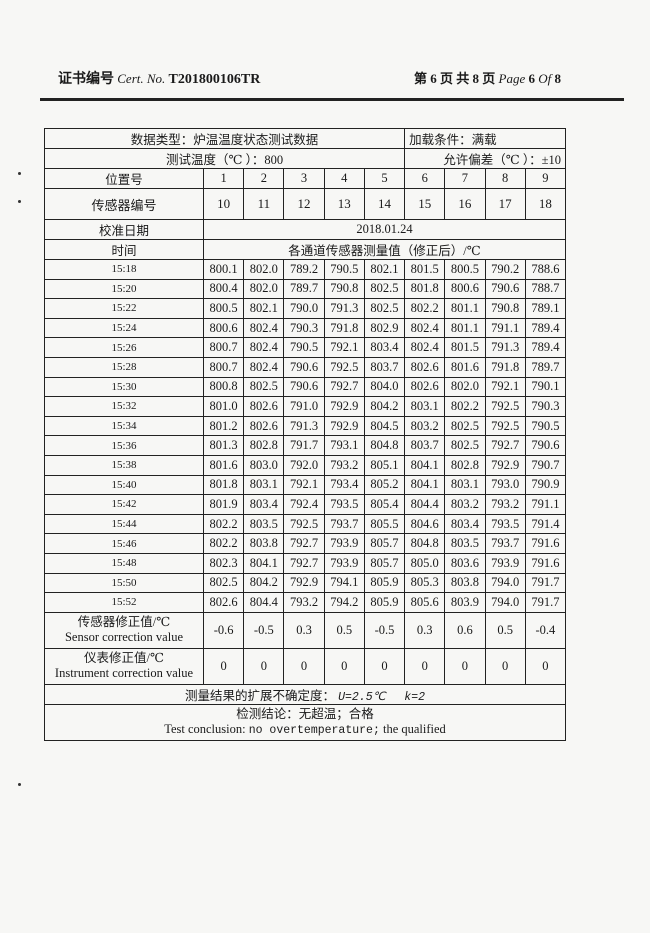 The width and height of the screenshot is (650, 933). Describe the element at coordinates (465, 308) in the screenshot. I see `measurement-cell: 801.1` at that location.